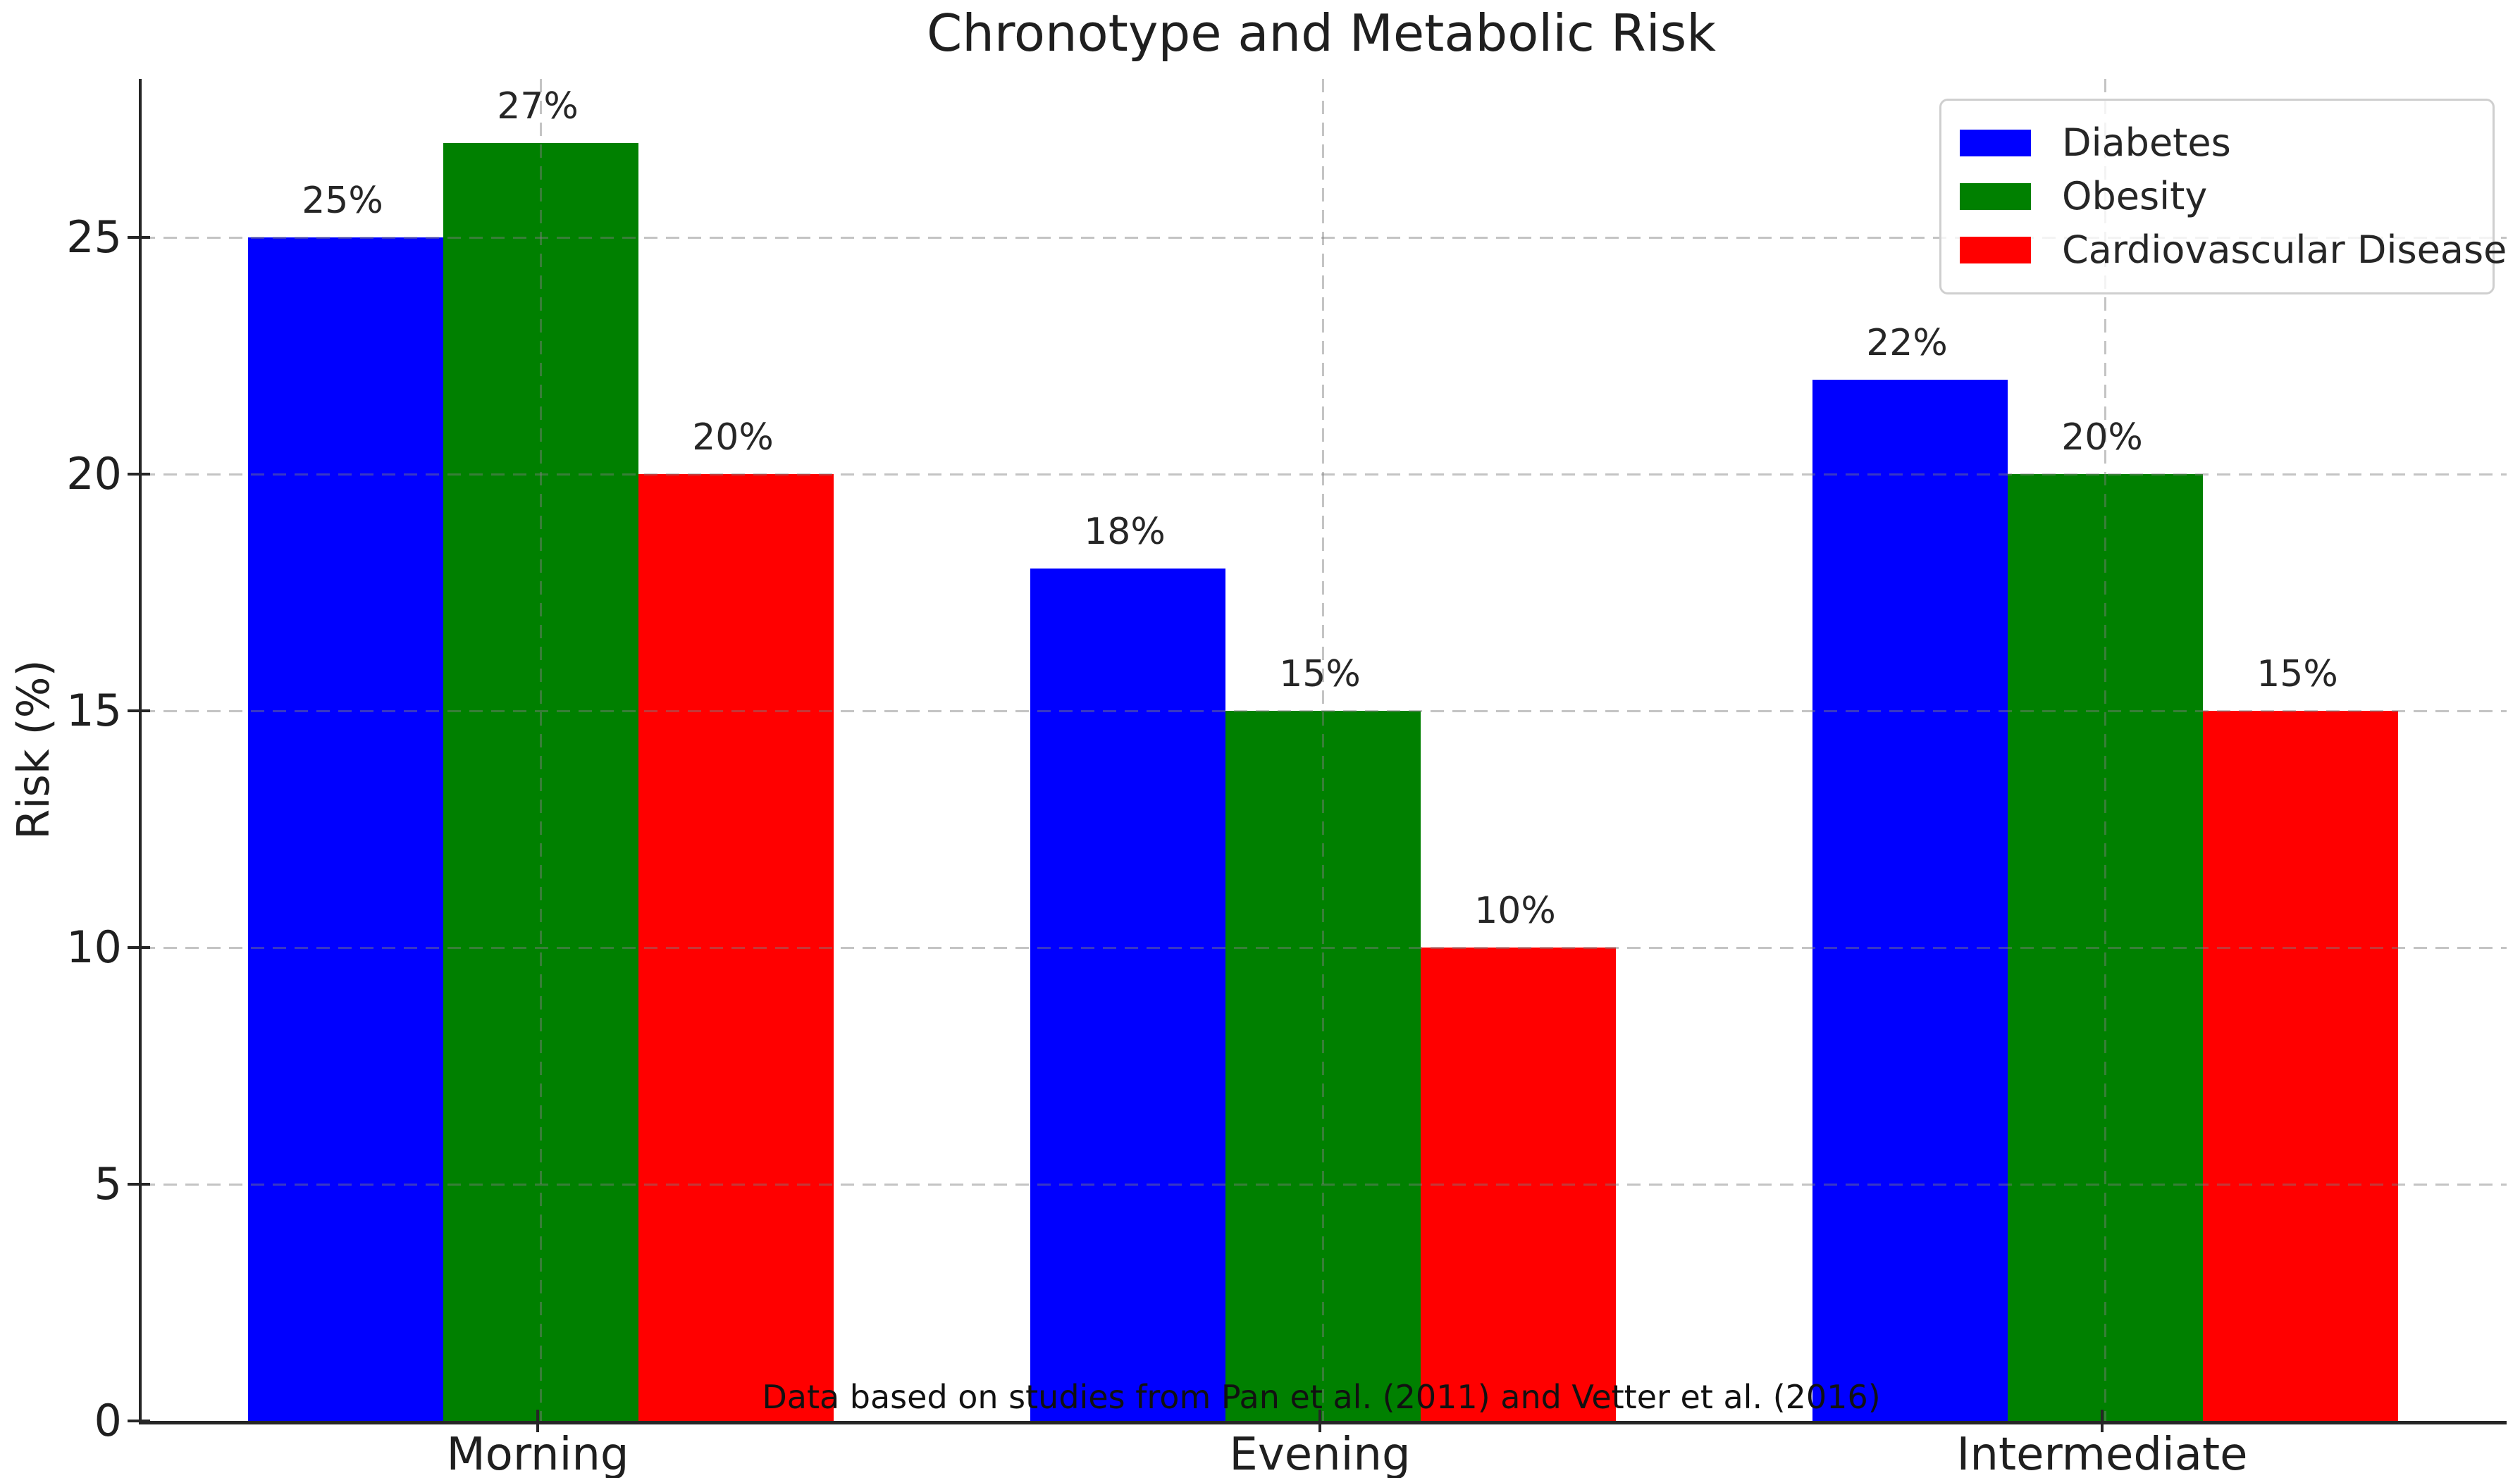  I want to click on legend-swatch-obesity, so click(1995, 196).